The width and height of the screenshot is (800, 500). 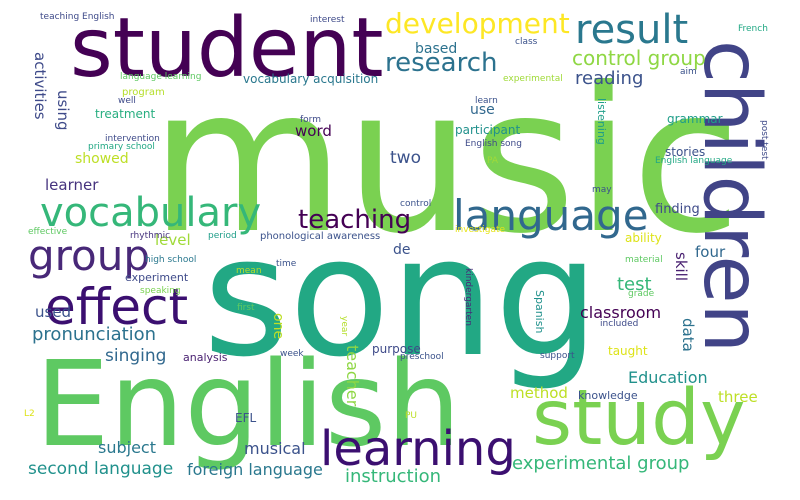 I want to click on word-children: children, so click(x=731, y=196).